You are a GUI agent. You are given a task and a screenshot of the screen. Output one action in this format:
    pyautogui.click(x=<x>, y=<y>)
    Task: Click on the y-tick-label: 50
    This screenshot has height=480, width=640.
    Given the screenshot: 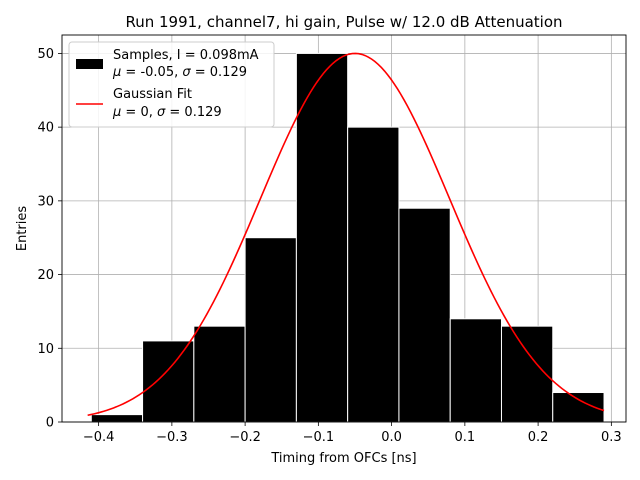 What is the action you would take?
    pyautogui.click(x=45, y=54)
    